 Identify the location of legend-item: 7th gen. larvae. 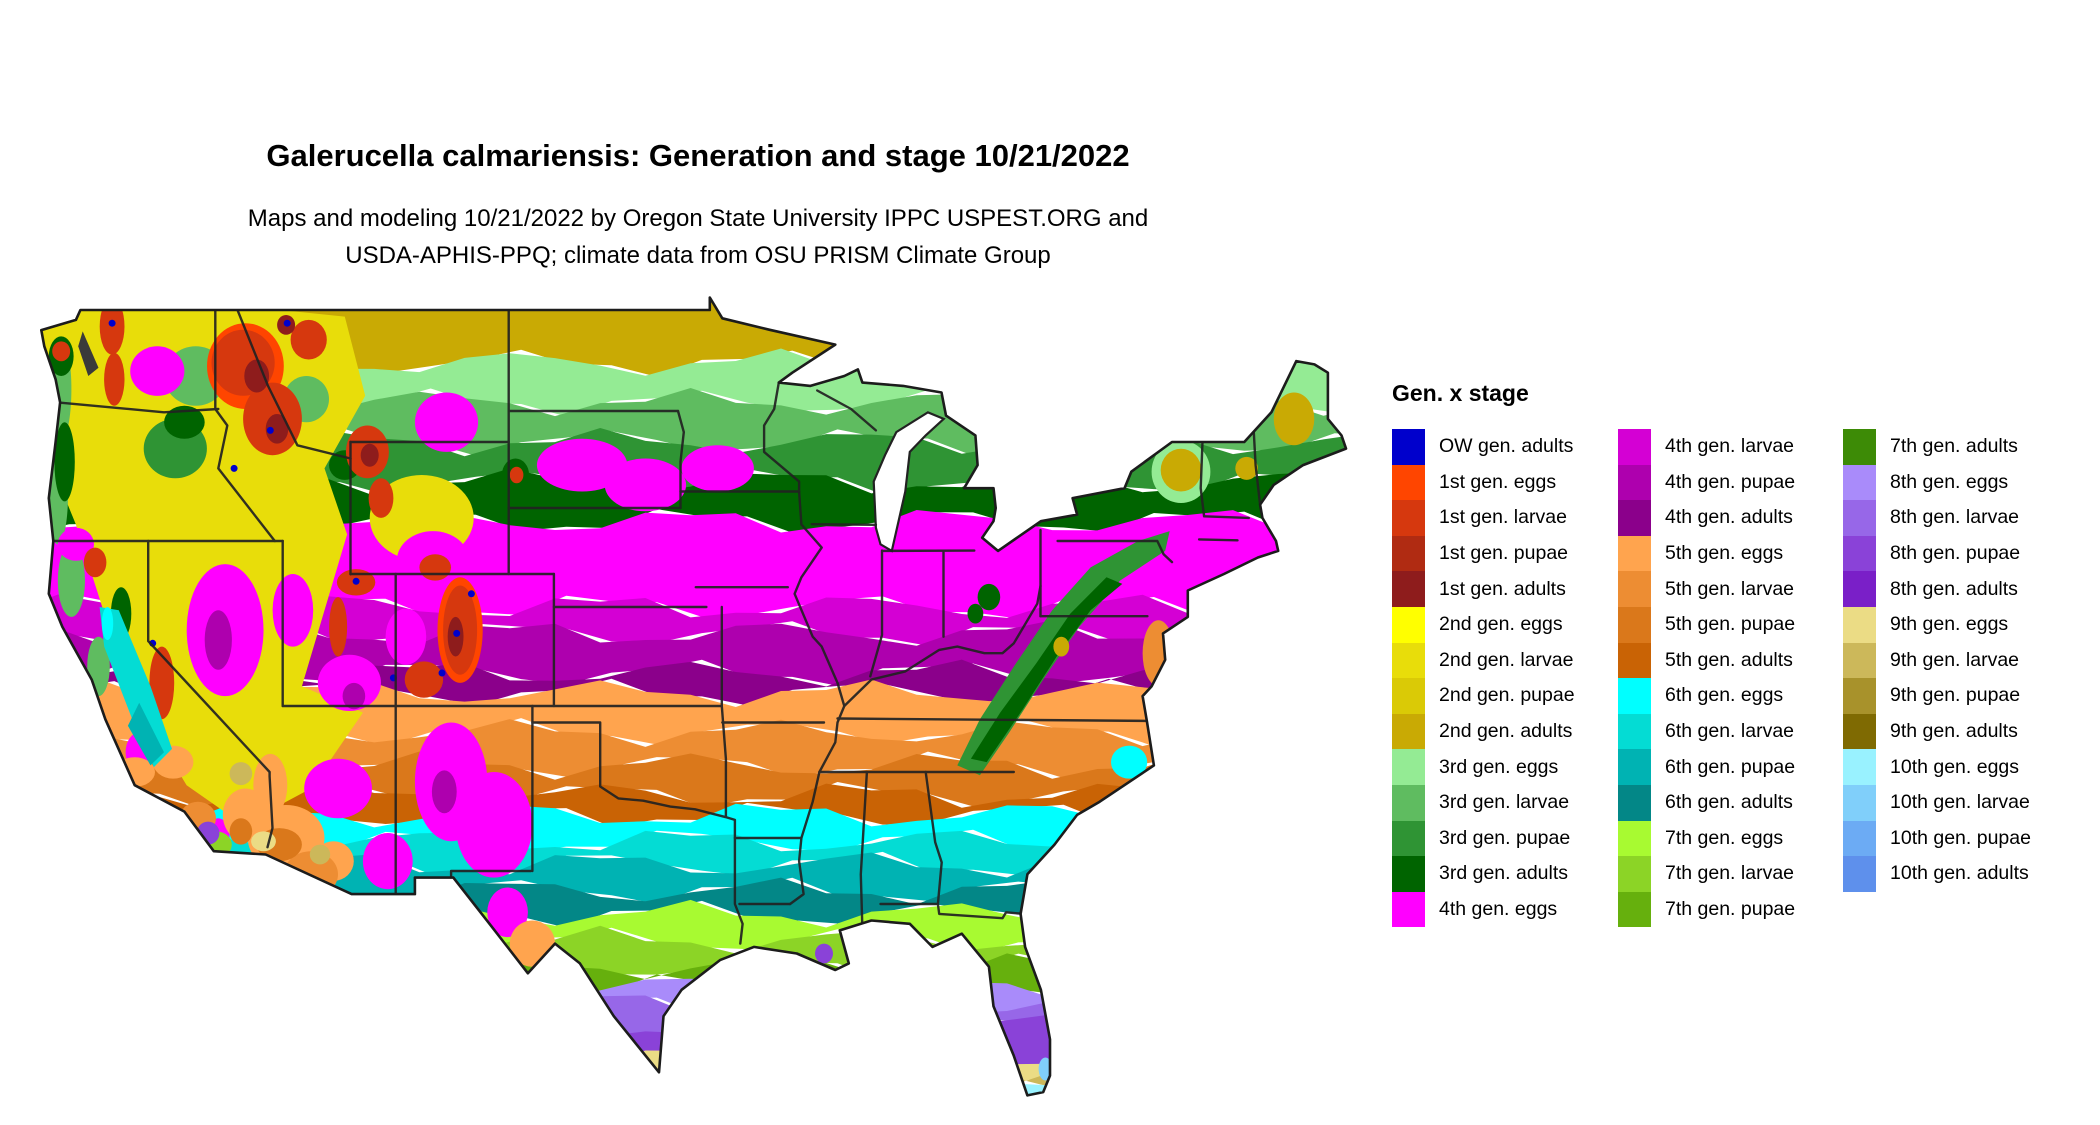
(1706, 874).